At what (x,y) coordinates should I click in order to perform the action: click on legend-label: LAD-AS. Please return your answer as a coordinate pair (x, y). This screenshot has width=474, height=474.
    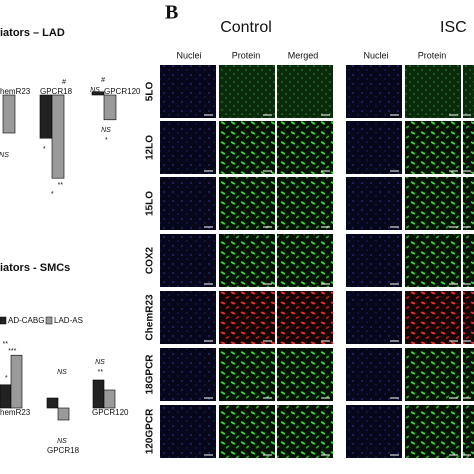
    Looking at the image, I should click on (68, 320).